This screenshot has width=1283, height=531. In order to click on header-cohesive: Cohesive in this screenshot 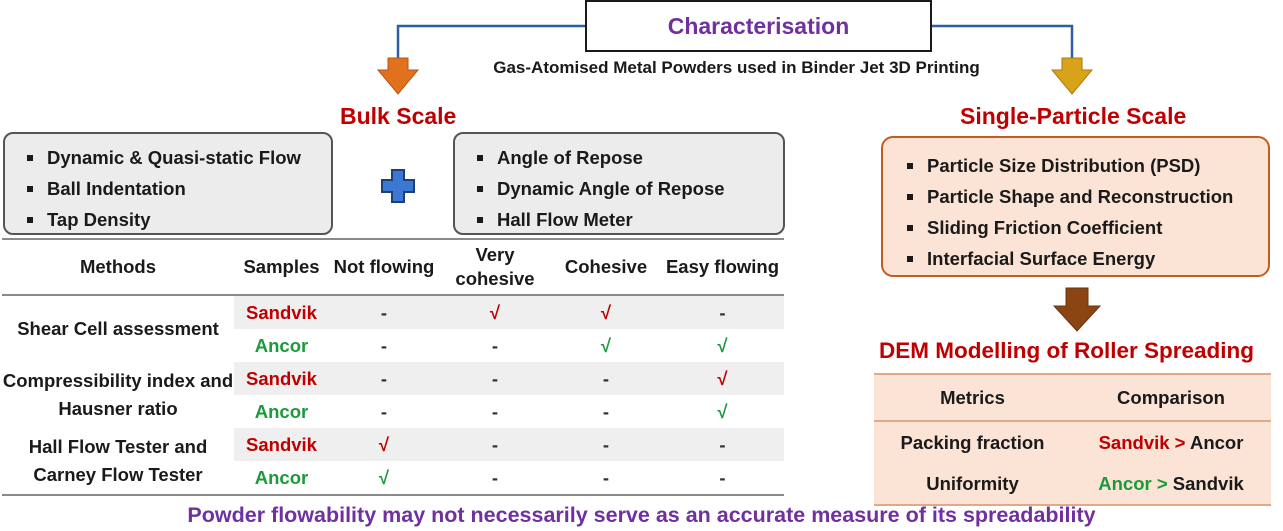, I will do `click(606, 266)`.